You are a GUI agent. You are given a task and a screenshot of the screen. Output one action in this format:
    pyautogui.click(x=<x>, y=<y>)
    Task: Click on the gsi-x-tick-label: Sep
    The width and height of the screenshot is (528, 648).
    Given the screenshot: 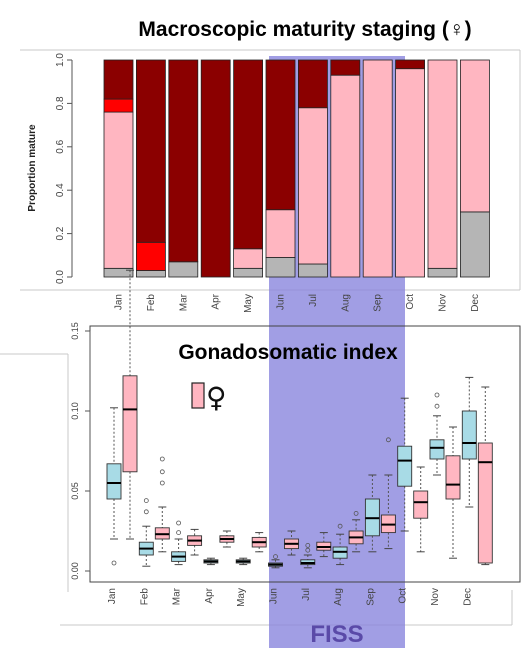 What is the action you would take?
    pyautogui.click(x=370, y=597)
    